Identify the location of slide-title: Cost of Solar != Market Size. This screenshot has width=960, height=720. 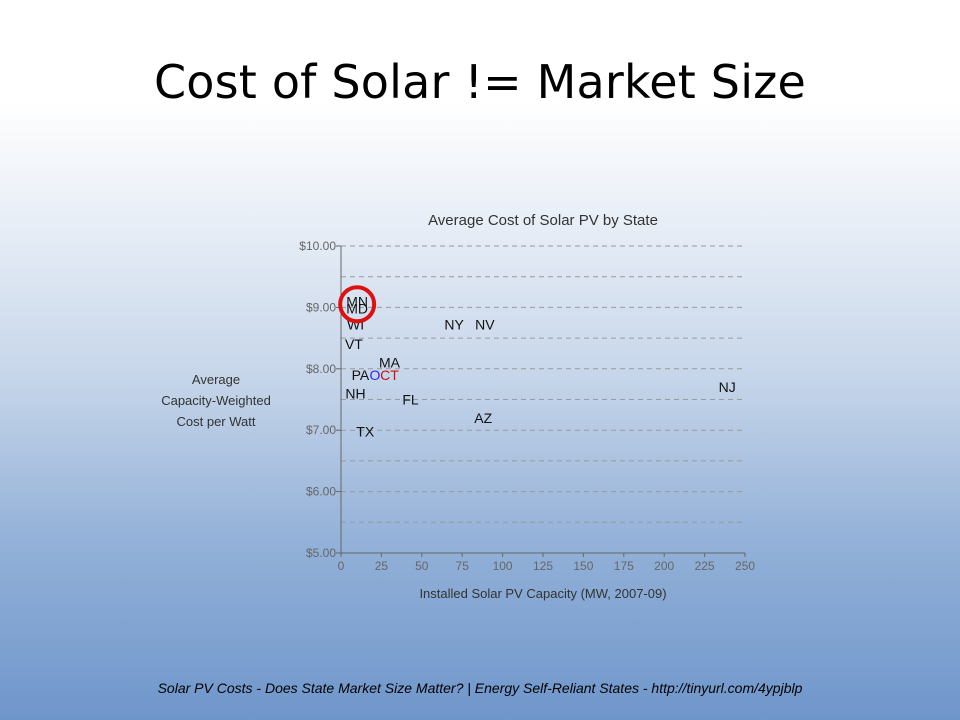
(480, 82).